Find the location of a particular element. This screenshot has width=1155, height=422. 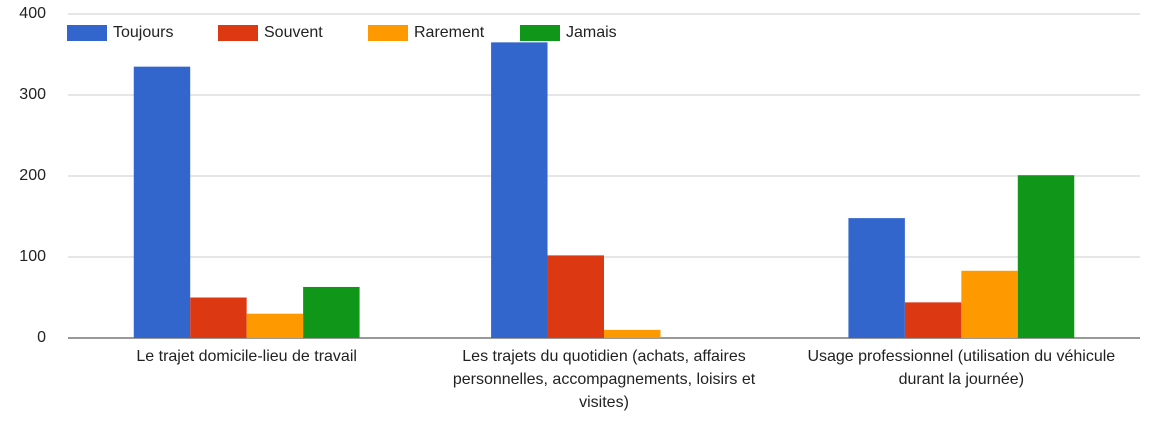

y-tick-label: 300 is located at coordinates (32, 94).